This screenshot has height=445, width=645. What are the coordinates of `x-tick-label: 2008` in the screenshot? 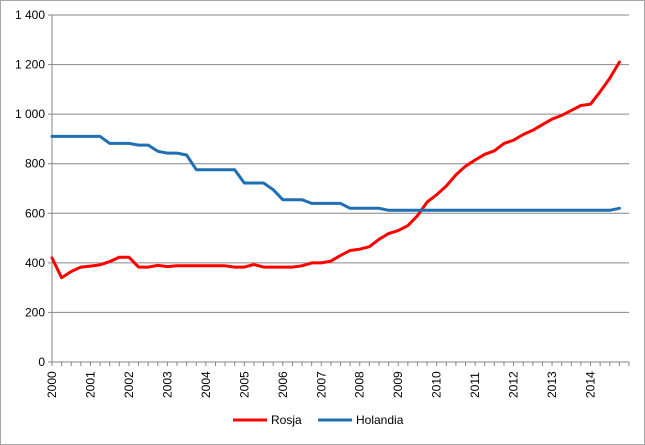 It's located at (360, 384).